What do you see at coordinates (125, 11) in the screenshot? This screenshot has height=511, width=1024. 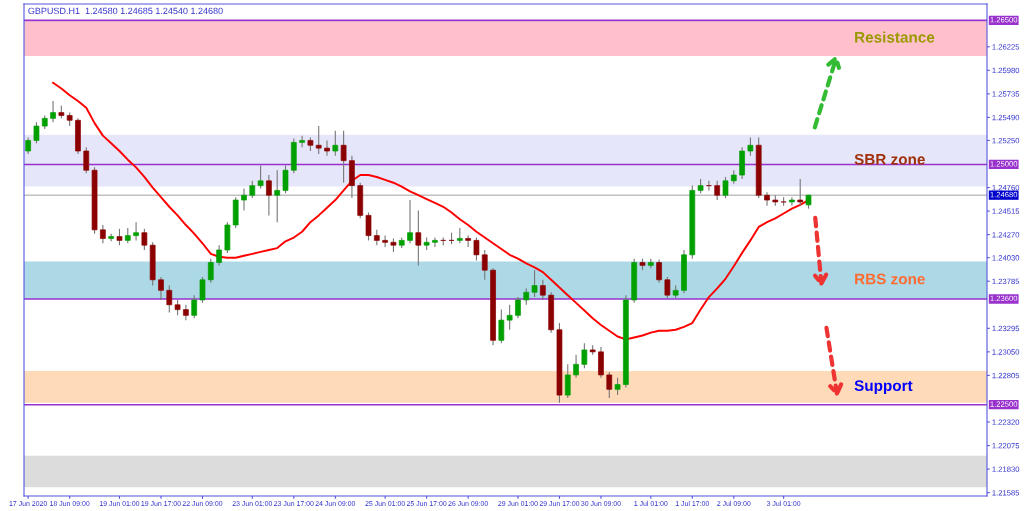 I see `chart-title: GBPUSD.H1 1.24580 1.24685 1.24540 1.24680` at bounding box center [125, 11].